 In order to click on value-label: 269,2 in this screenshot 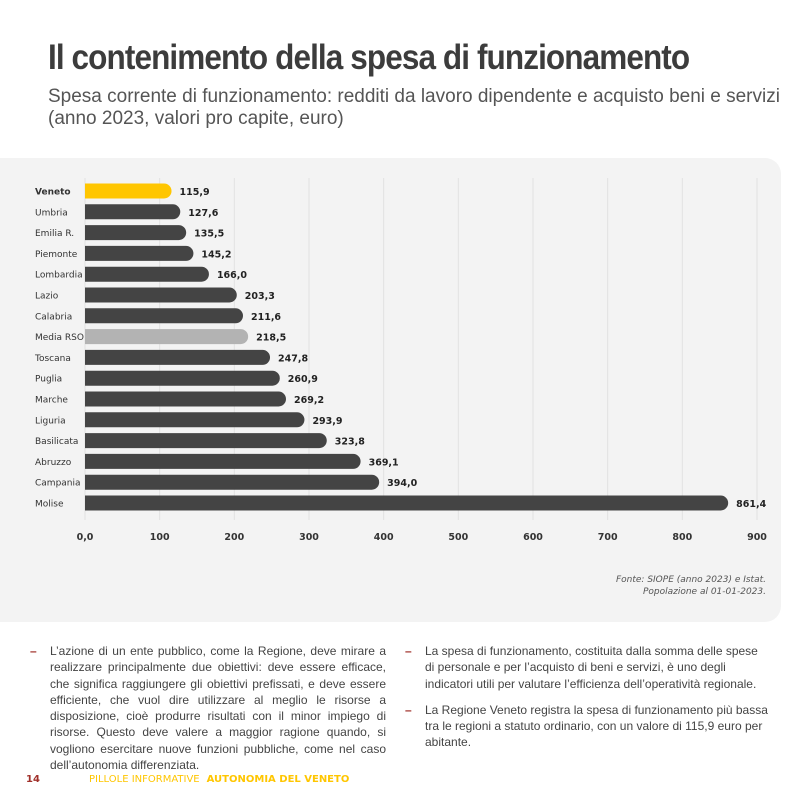, I will do `click(309, 400)`.